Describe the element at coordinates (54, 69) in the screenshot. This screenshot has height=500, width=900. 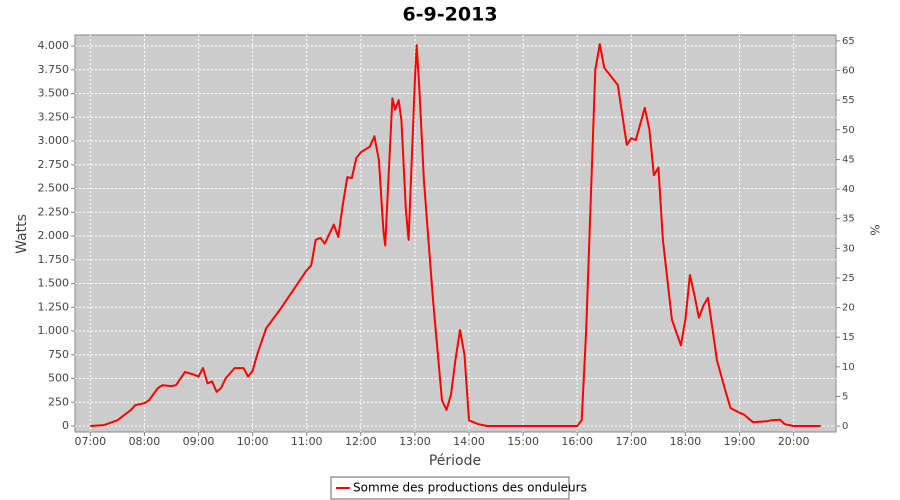
I see `y-tick-label: 3.750` at that location.